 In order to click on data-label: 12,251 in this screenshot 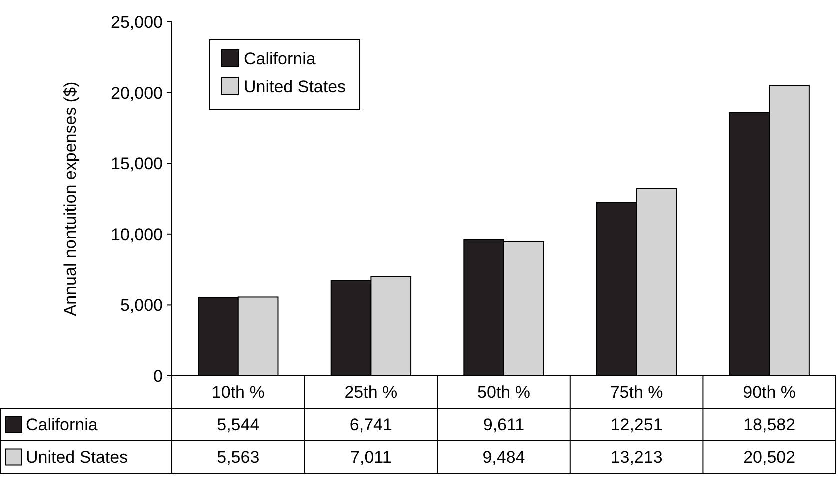, I will do `click(636, 425)`.